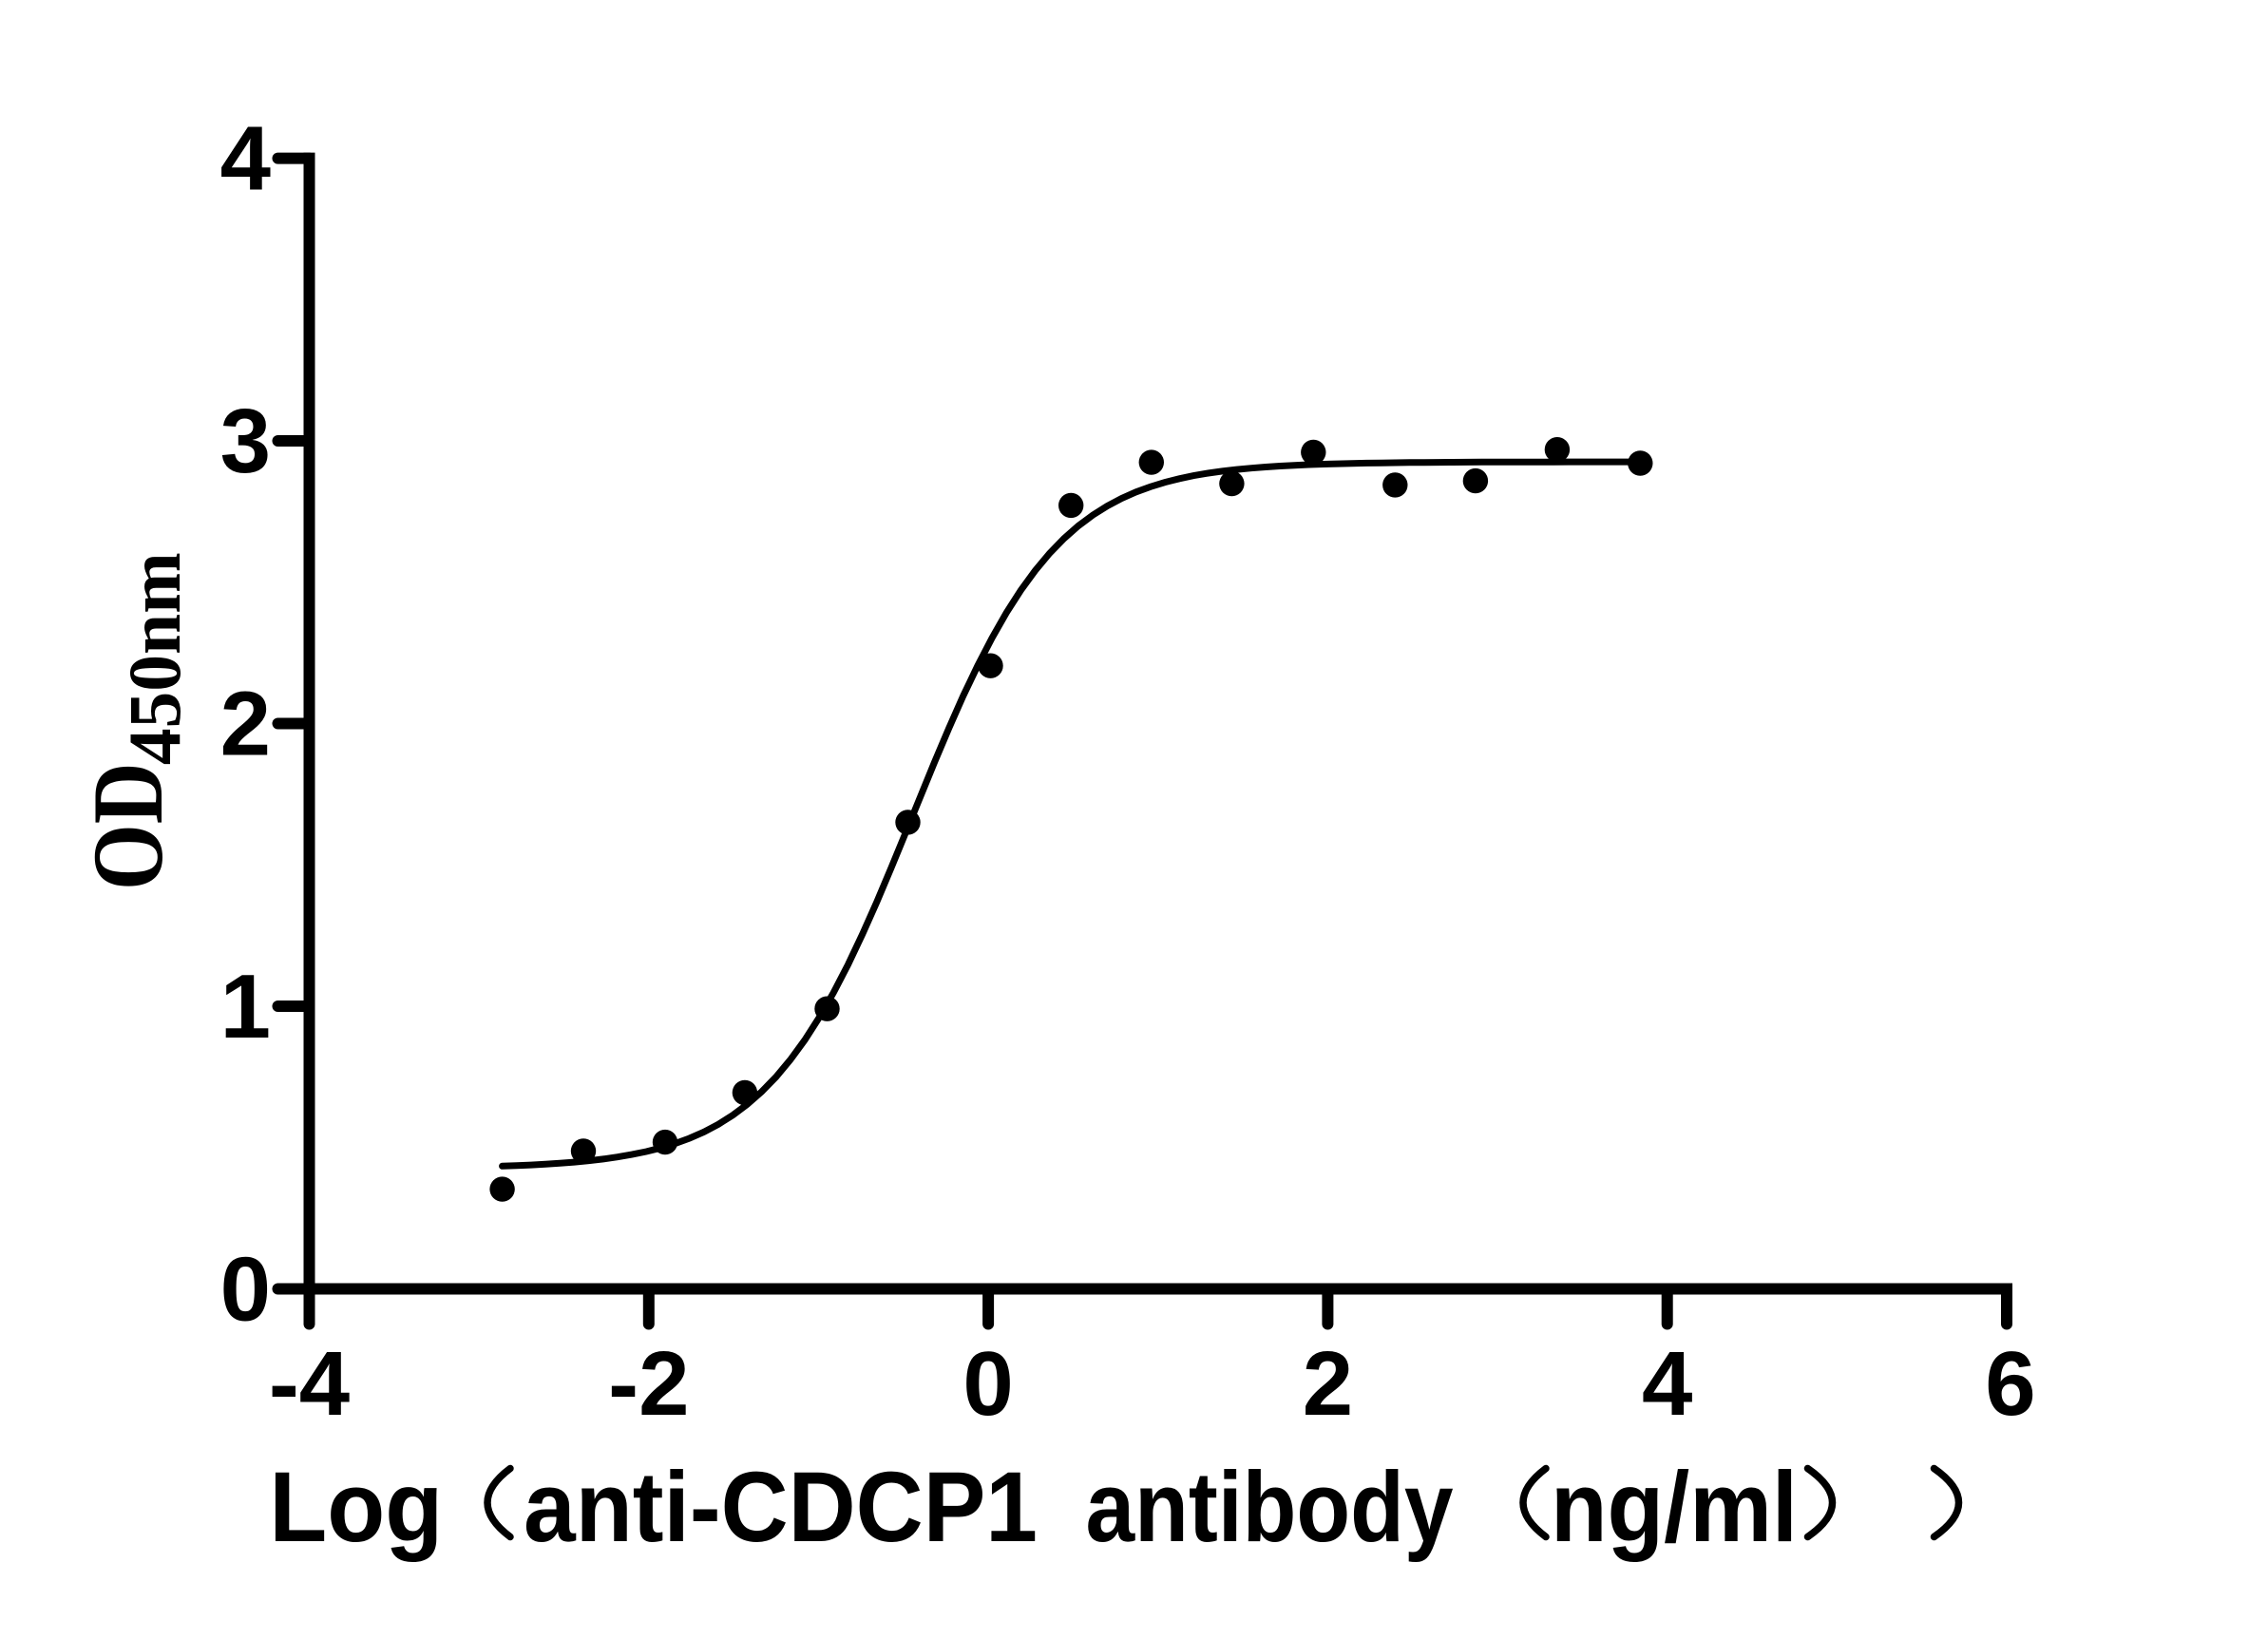 The image size is (2268, 1639). I want to click on svg-text: -4, so click(309, 1384).